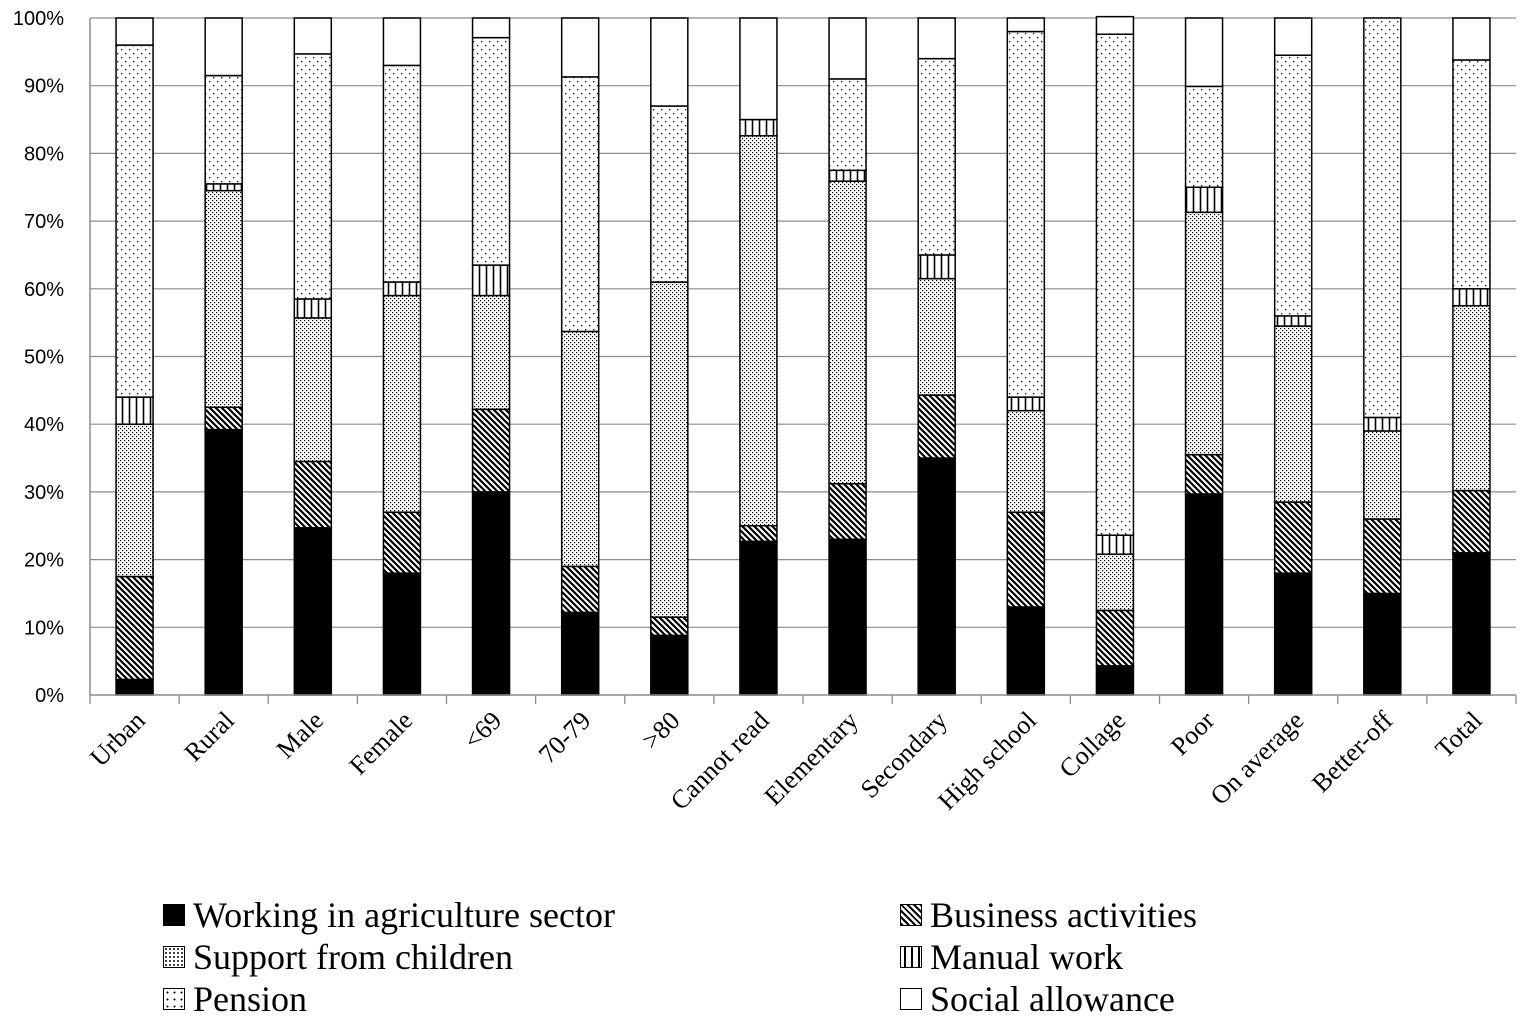 Image resolution: width=1521 pixels, height=1020 pixels. What do you see at coordinates (44, 561) in the screenshot?
I see `y-tick-label: 20%` at bounding box center [44, 561].